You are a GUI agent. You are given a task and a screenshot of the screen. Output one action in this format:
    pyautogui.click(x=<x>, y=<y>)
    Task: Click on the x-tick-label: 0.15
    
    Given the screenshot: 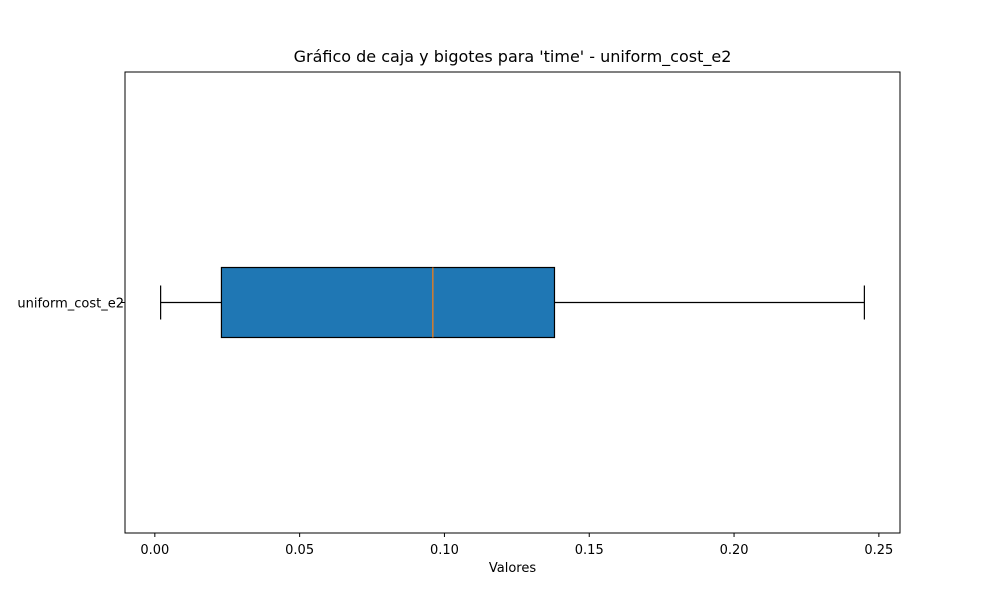 What is the action you would take?
    pyautogui.click(x=589, y=550)
    